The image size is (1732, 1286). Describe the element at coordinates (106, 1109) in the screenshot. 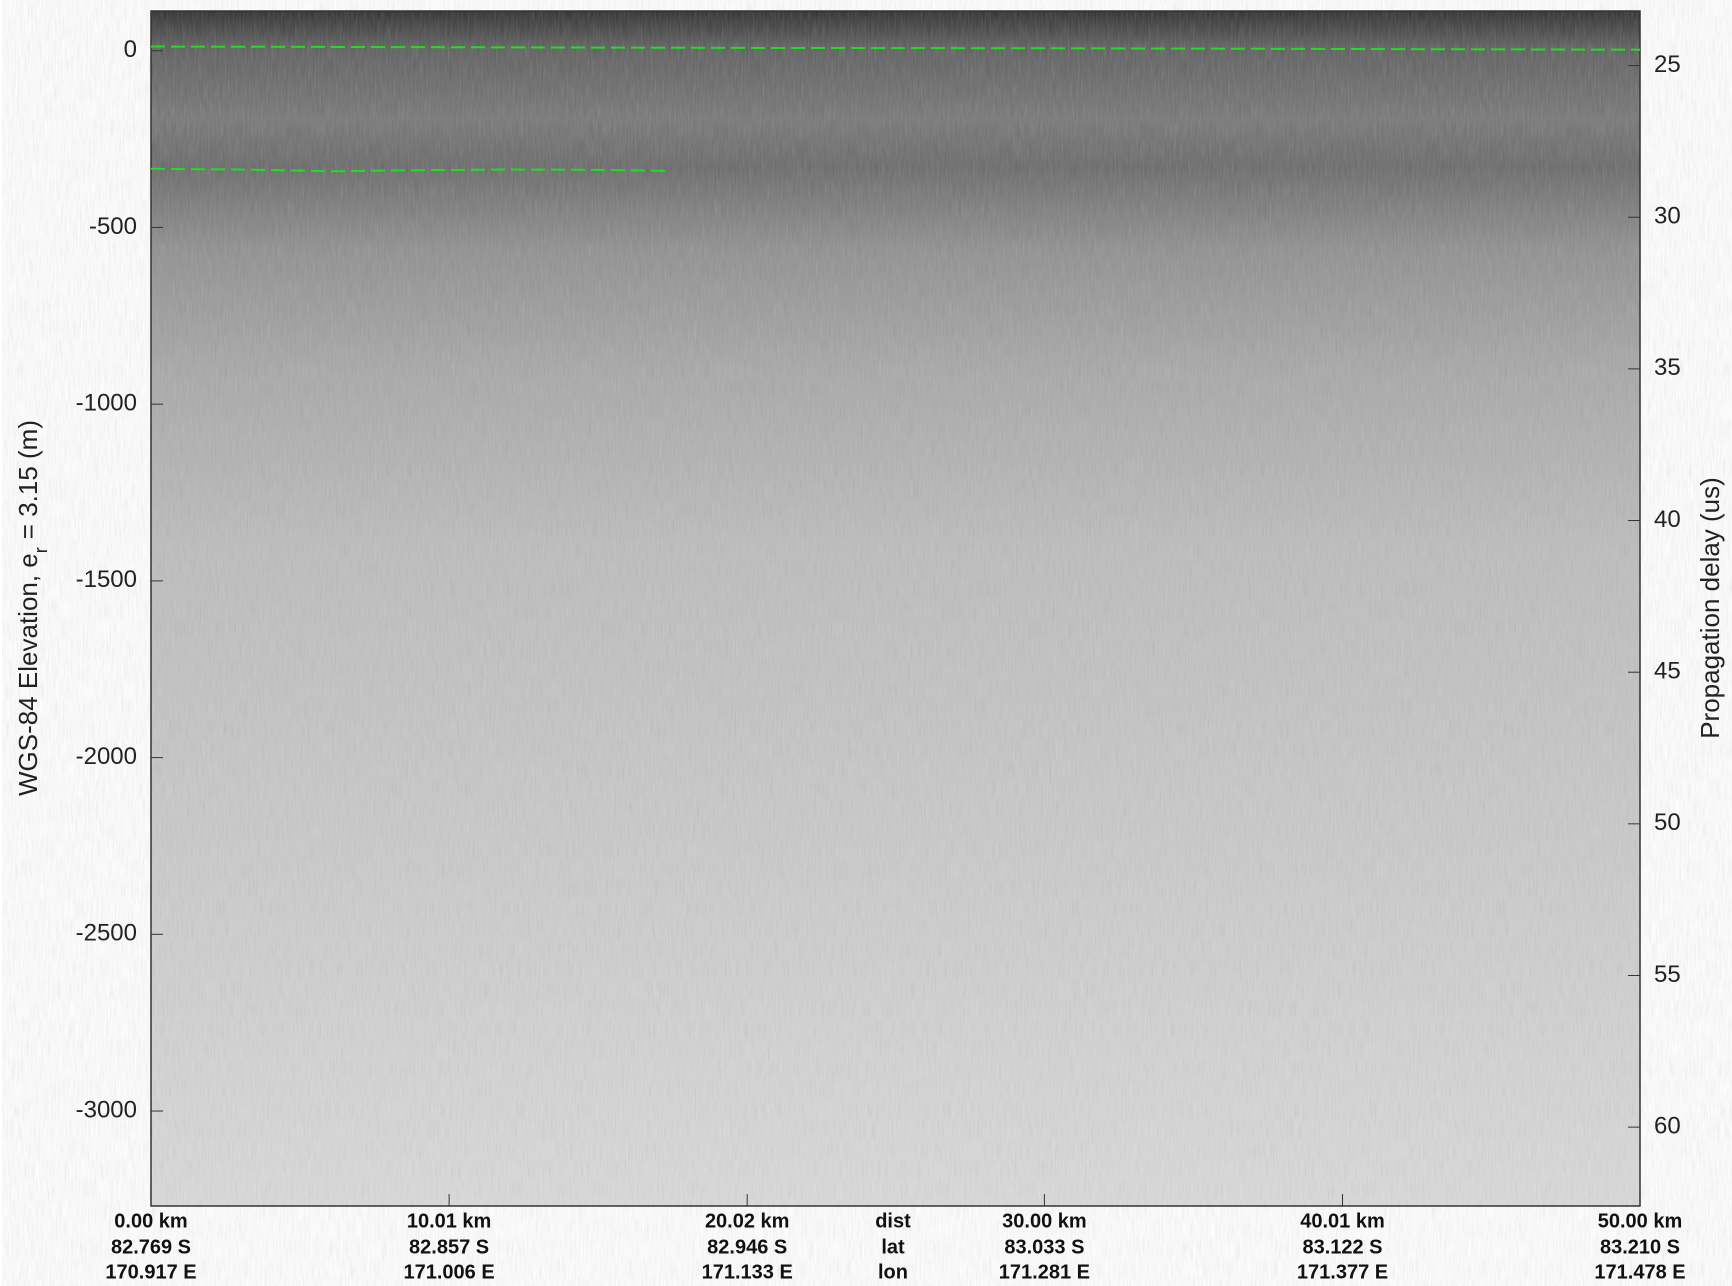

I see `y-tick-label: -3000` at that location.